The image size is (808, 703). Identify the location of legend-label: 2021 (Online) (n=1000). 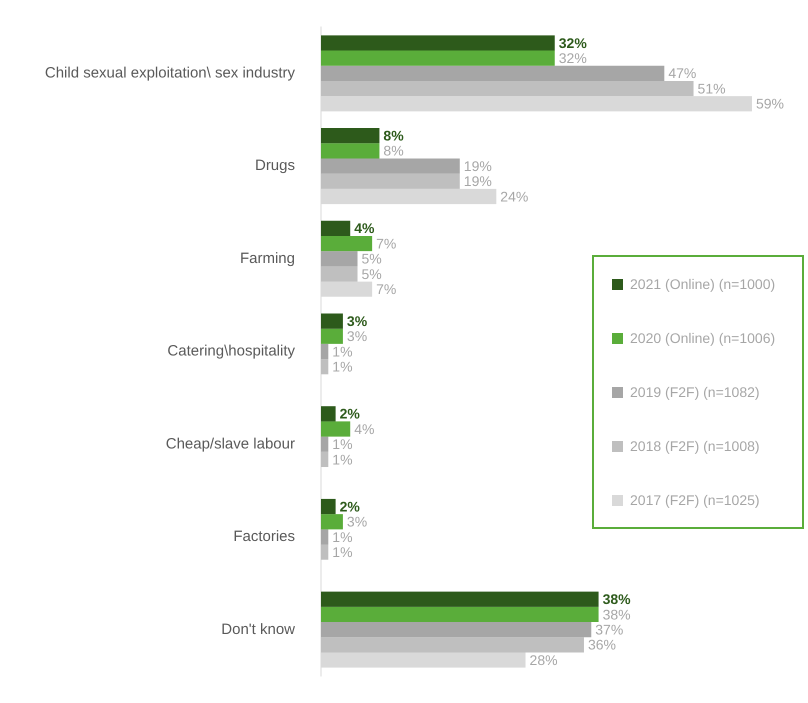
(703, 284).